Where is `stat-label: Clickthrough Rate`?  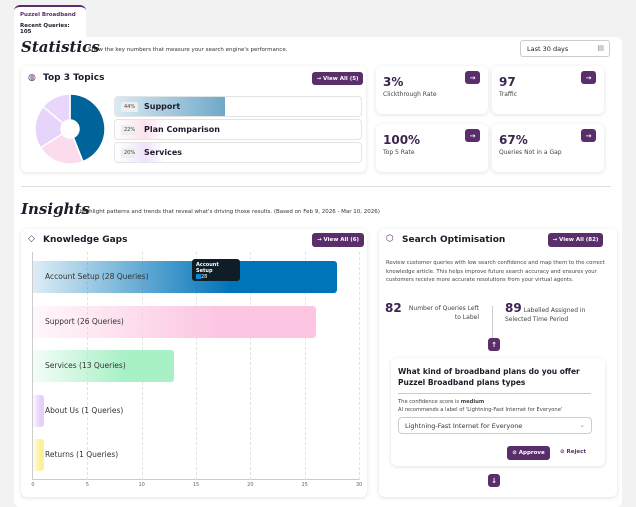 stat-label: Clickthrough Rate is located at coordinates (410, 94).